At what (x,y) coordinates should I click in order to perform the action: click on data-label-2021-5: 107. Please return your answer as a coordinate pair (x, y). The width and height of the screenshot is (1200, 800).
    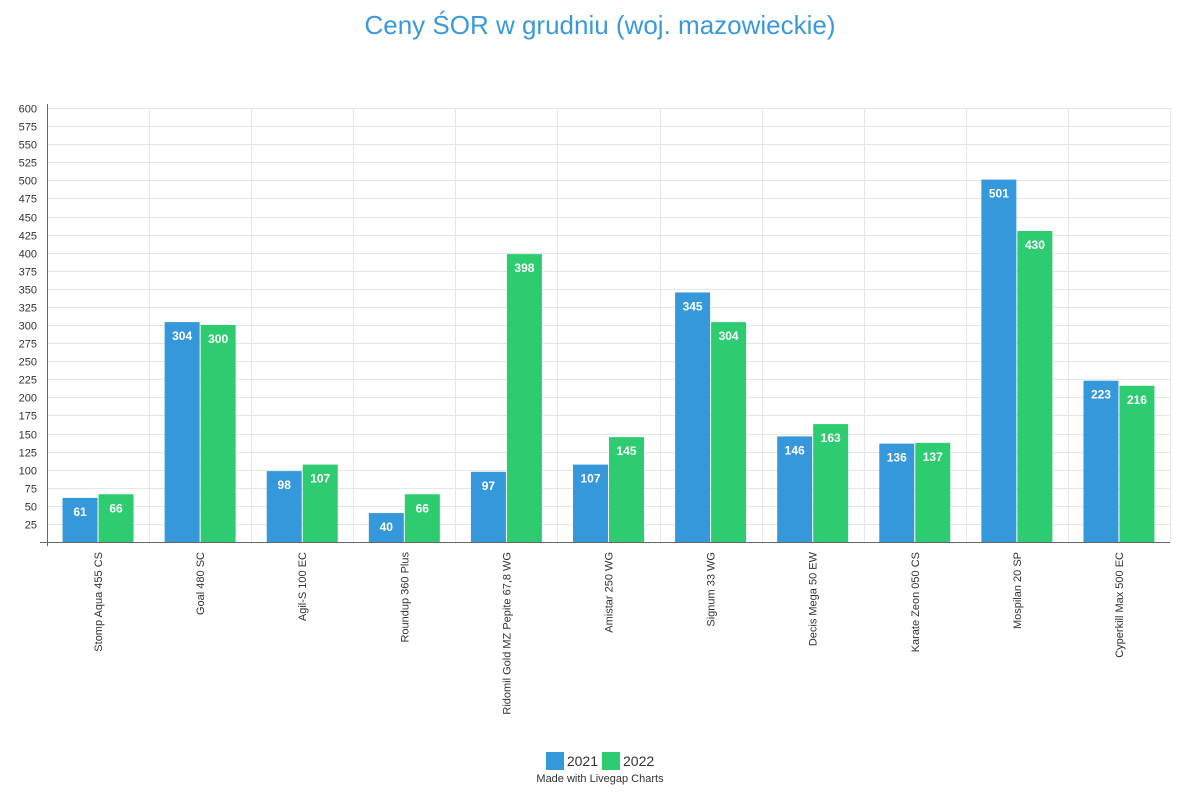
    Looking at the image, I should click on (590, 479).